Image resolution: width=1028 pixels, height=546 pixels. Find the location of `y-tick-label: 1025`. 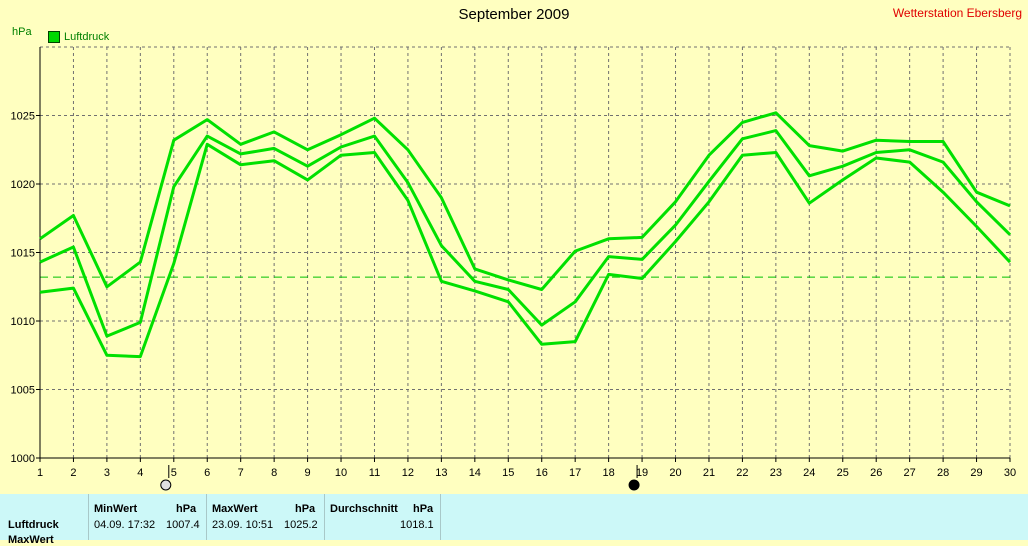

y-tick-label: 1025 is located at coordinates (23, 117).